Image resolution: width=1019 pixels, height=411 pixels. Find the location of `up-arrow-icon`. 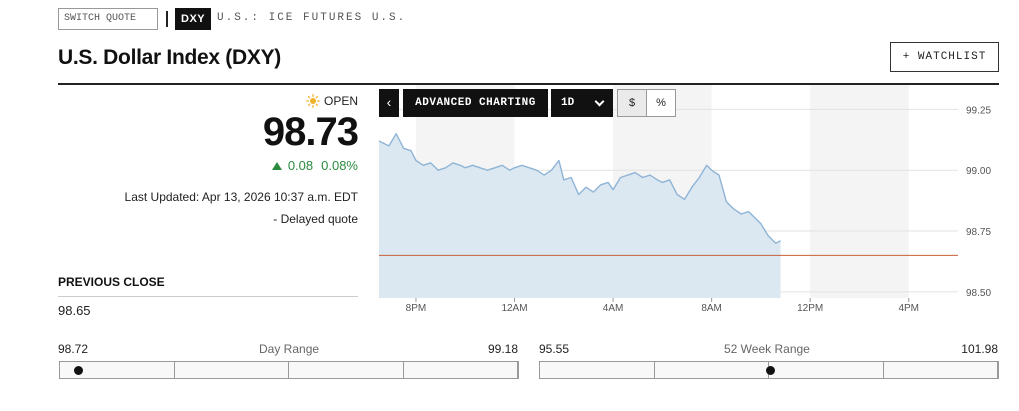

up-arrow-icon is located at coordinates (276, 165).